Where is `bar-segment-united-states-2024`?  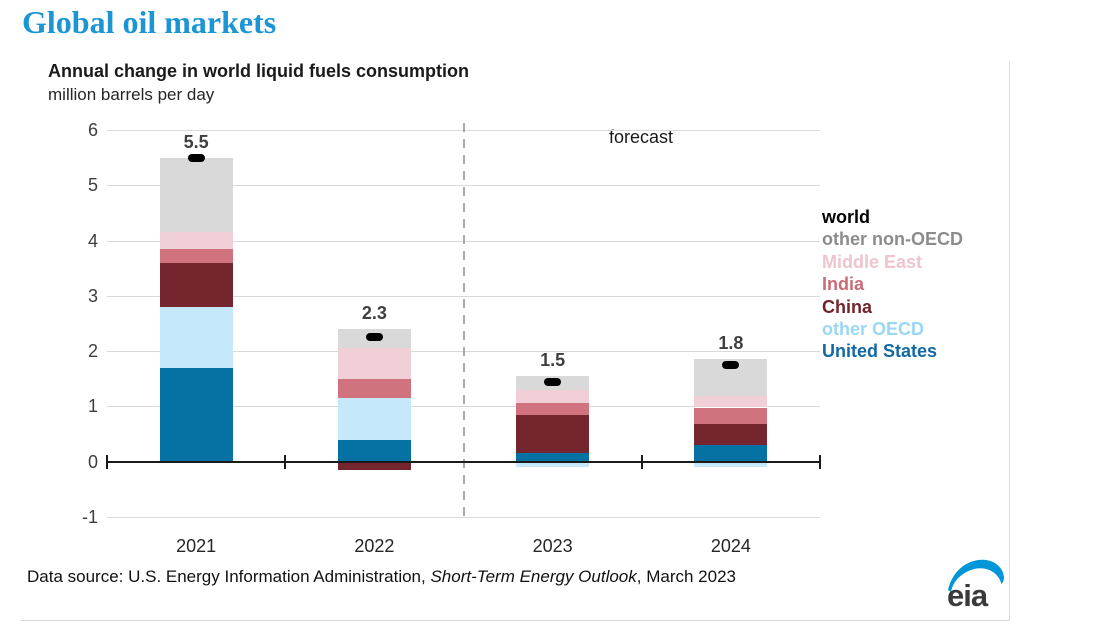 bar-segment-united-states-2024 is located at coordinates (731, 453).